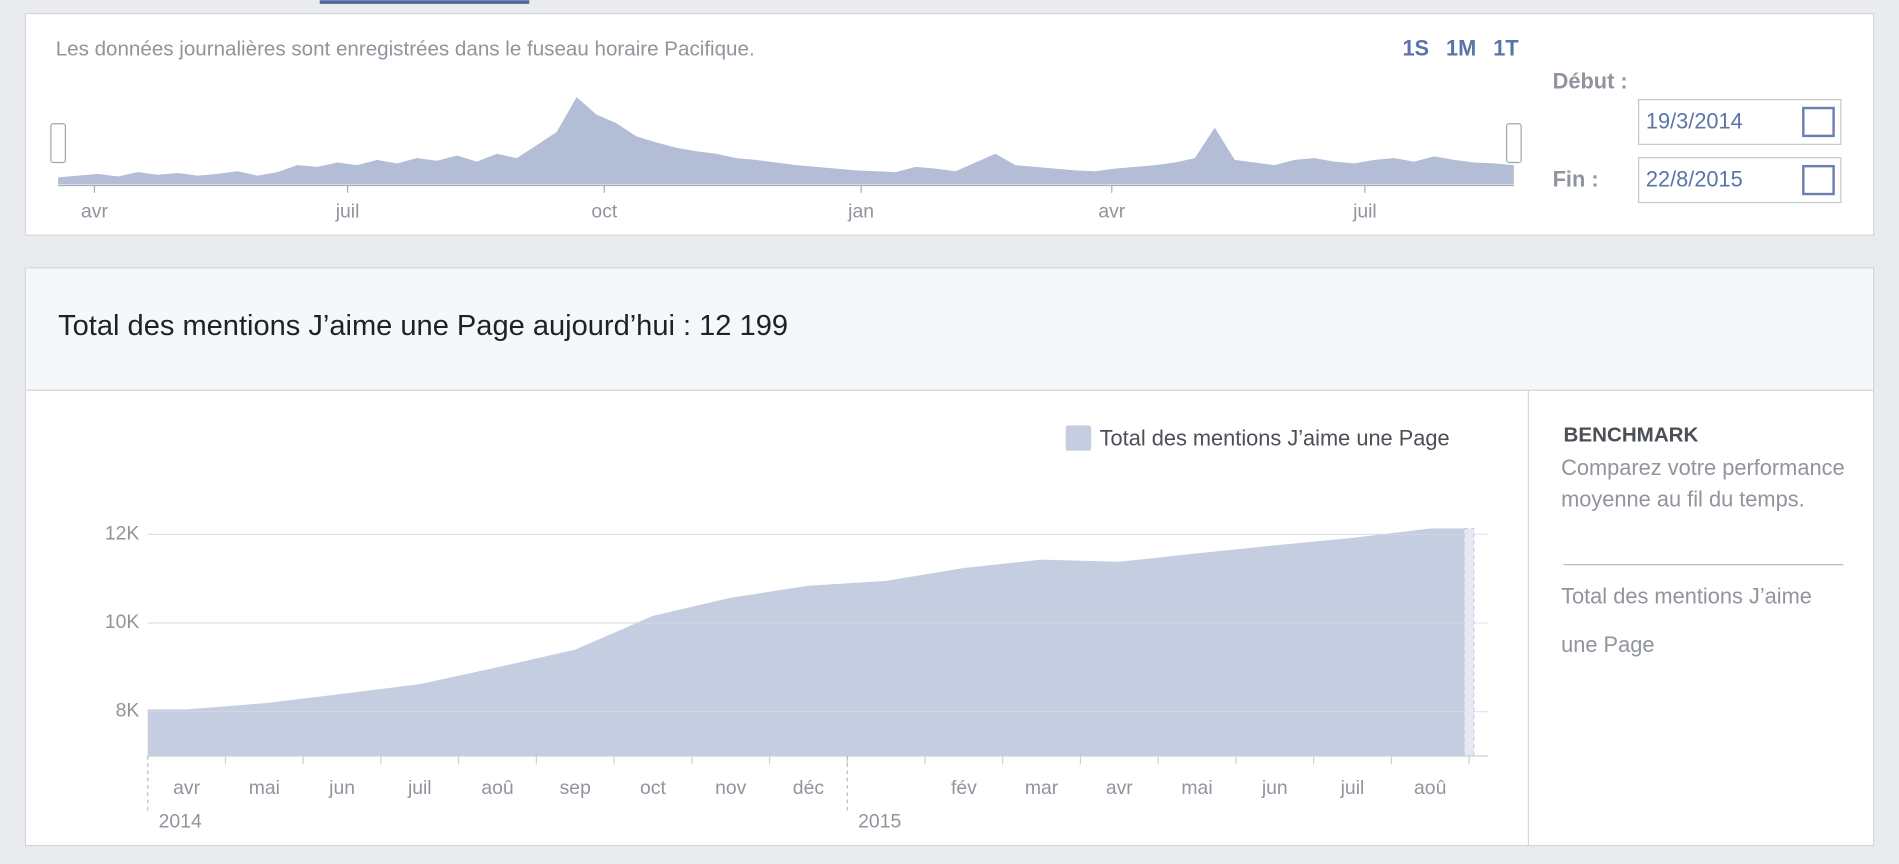 The height and width of the screenshot is (864, 1899). Describe the element at coordinates (879, 822) in the screenshot. I see `year-label: 2015` at that location.